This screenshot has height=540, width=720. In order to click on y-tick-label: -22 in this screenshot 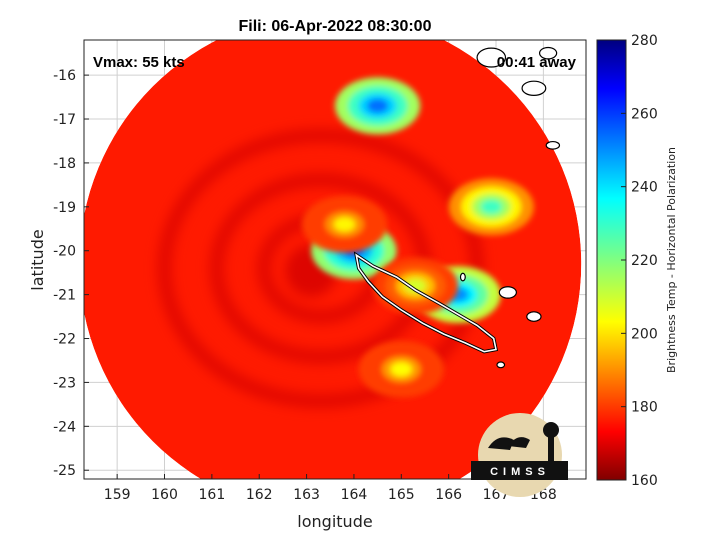, I will do `click(64, 340)`.